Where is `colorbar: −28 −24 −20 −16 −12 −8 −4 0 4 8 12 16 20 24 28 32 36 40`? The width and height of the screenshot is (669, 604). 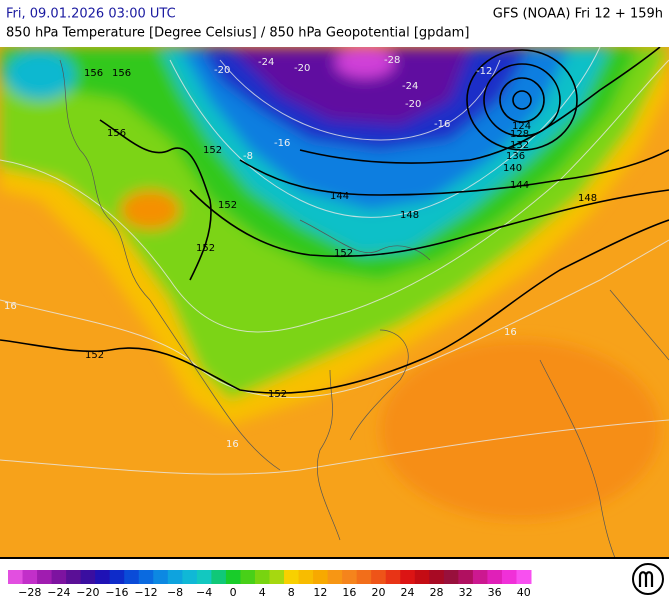 colorbar: −28 −24 −20 −16 −12 −8 −4 0 4 8 12 16 20 24 28 32 36 40 is located at coordinates (270, 584).